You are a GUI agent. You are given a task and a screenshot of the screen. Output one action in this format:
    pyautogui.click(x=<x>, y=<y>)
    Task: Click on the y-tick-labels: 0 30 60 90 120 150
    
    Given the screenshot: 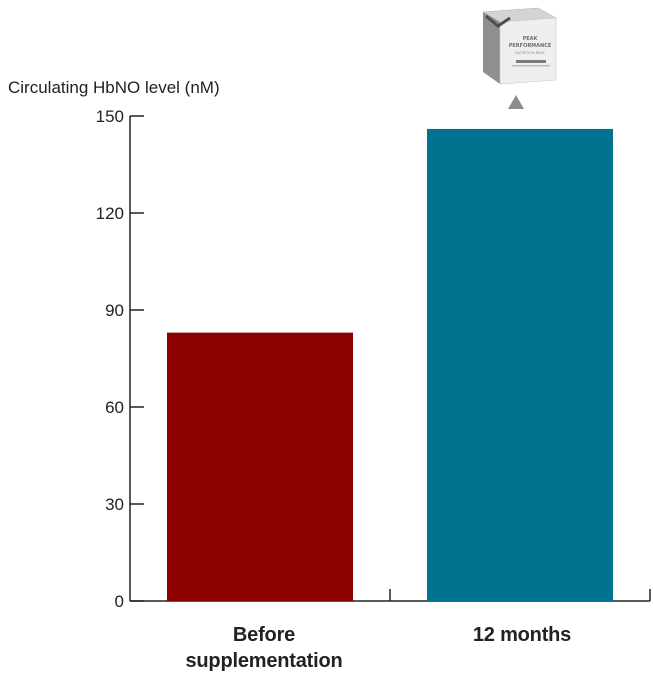 What is the action you would take?
    pyautogui.click(x=110, y=359)
    